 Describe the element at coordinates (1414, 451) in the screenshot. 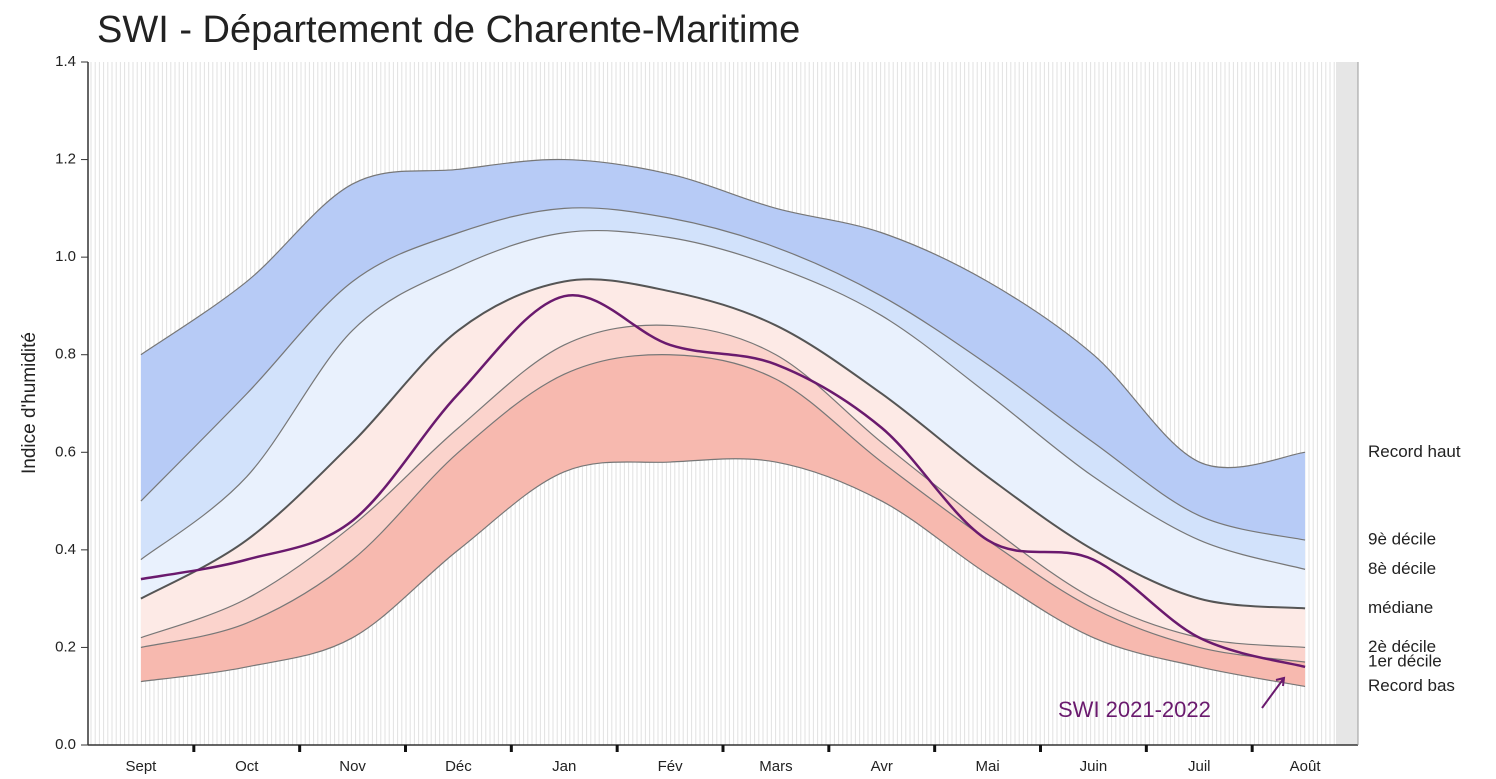

I see `legend-label: Record haut` at that location.